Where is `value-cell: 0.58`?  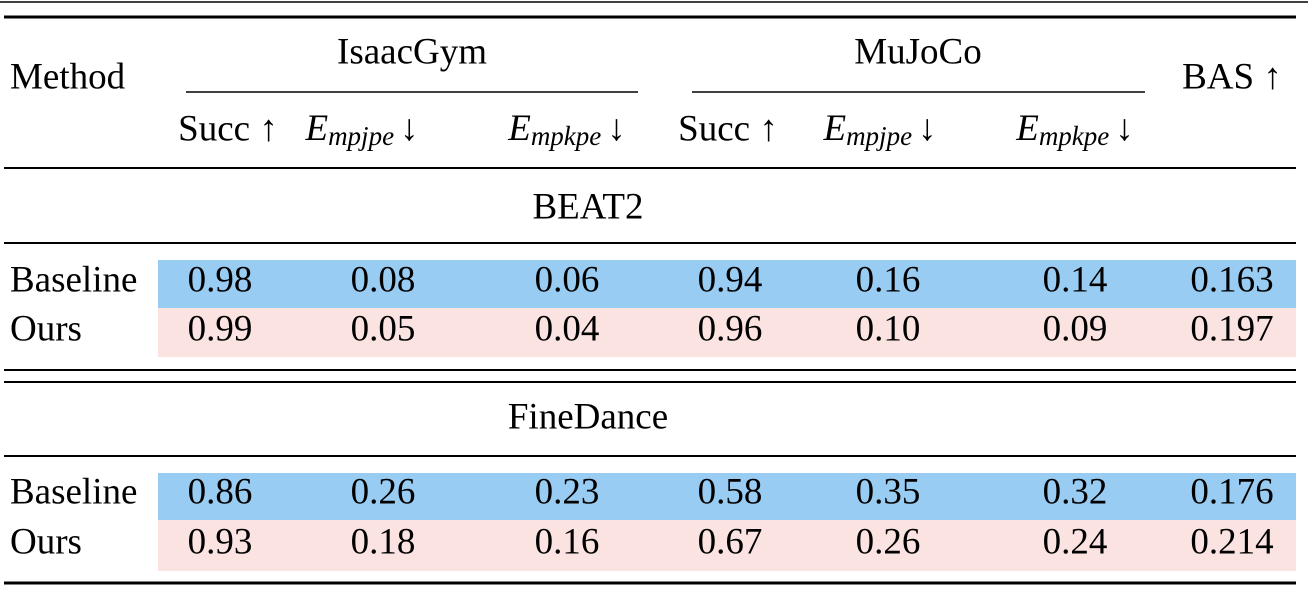
value-cell: 0.58 is located at coordinates (730, 491).